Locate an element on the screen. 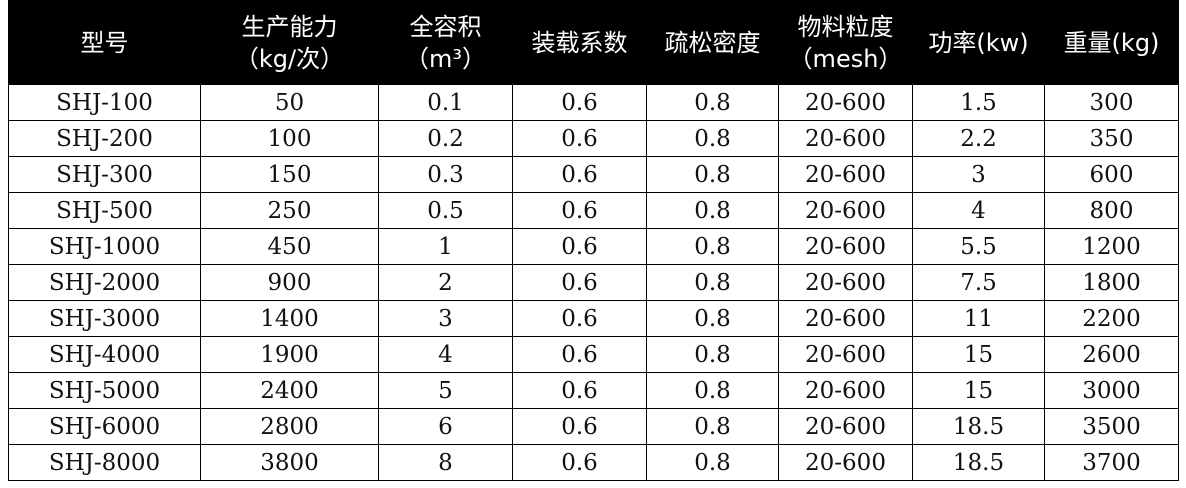 The height and width of the screenshot is (488, 1186). header-text: 全容积 is located at coordinates (445, 26).